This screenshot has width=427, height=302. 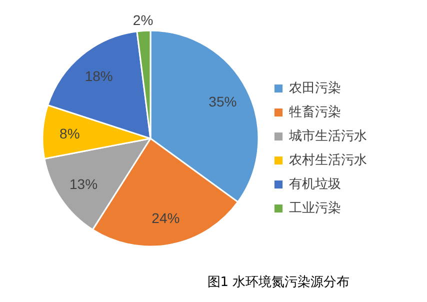 I want to click on data-label: 2%, so click(x=143, y=20).